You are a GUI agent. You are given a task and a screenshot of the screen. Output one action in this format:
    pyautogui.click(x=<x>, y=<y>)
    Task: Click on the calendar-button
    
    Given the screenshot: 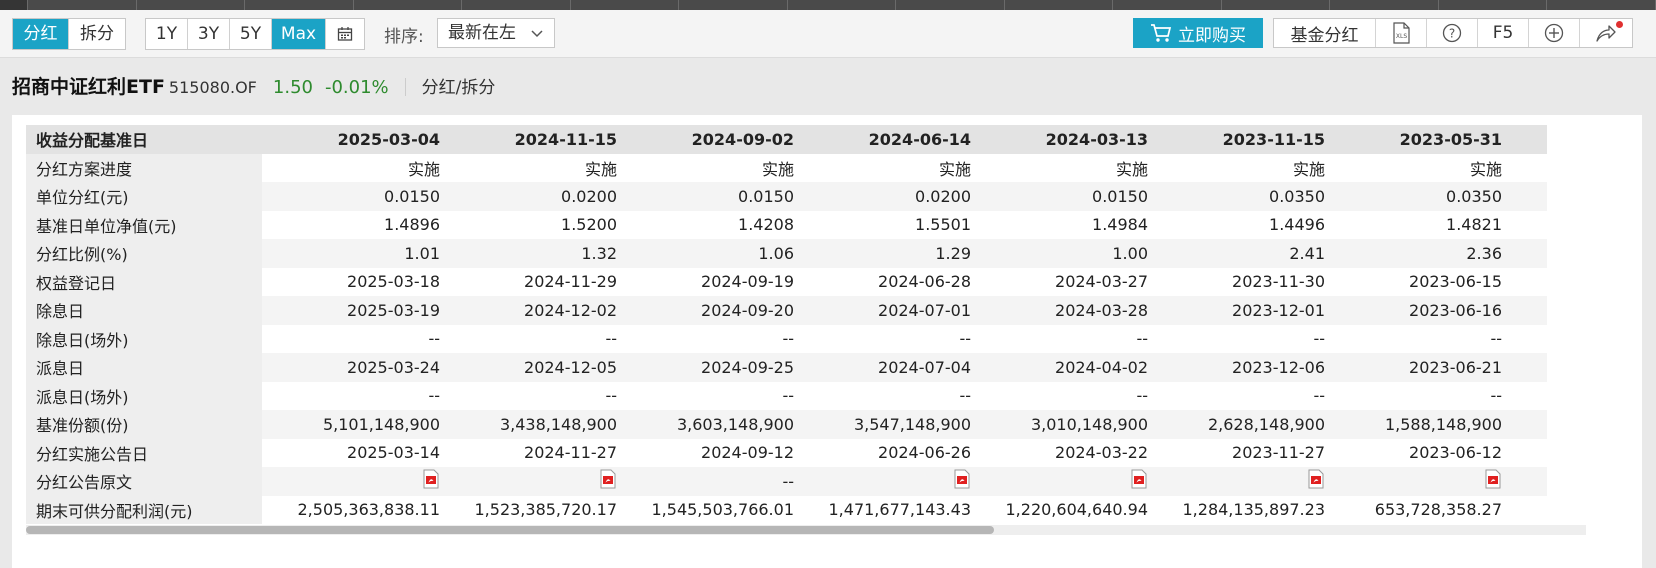 What is the action you would take?
    pyautogui.click(x=345, y=34)
    